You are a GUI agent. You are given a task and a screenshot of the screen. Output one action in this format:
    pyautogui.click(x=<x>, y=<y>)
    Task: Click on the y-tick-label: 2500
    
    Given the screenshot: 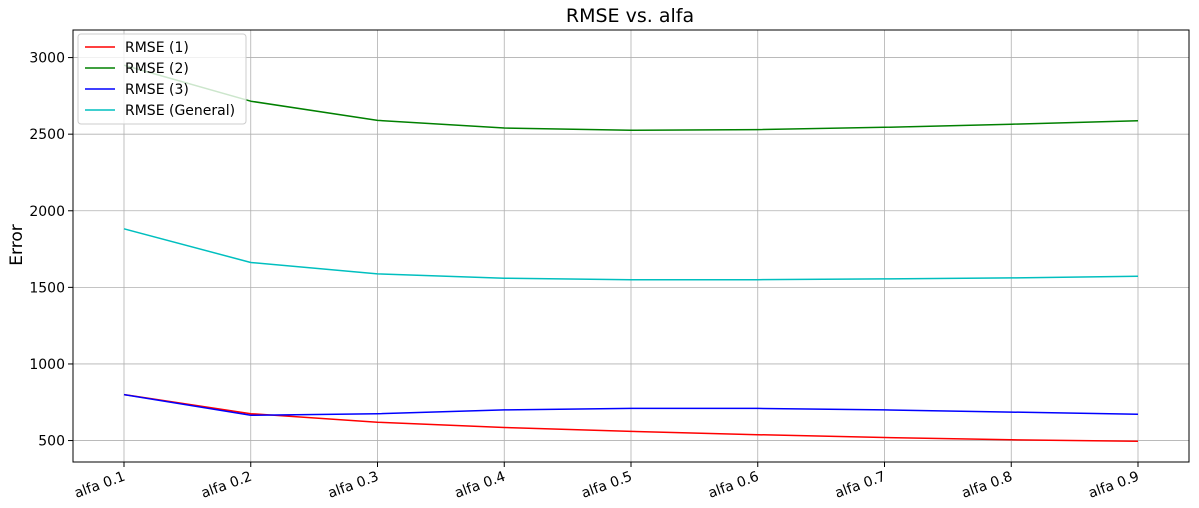 What is the action you would take?
    pyautogui.click(x=47, y=135)
    